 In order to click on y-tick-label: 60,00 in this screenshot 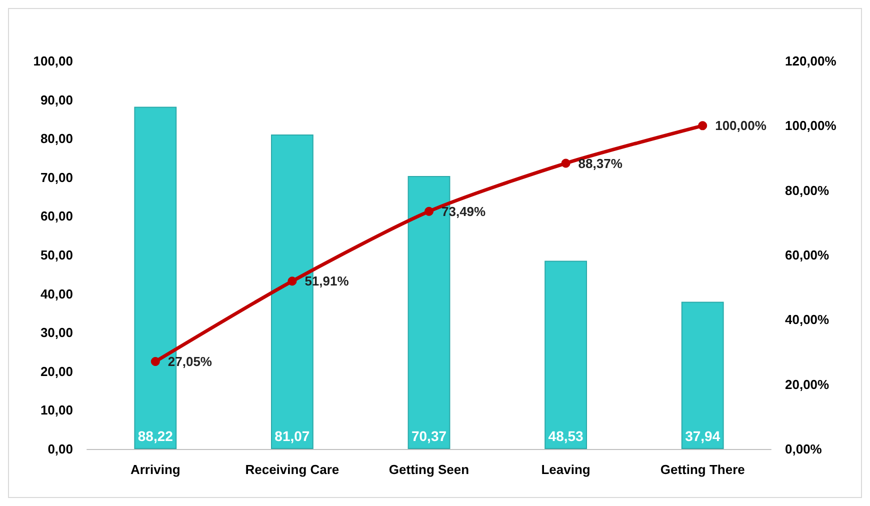, I will do `click(56, 216)`.